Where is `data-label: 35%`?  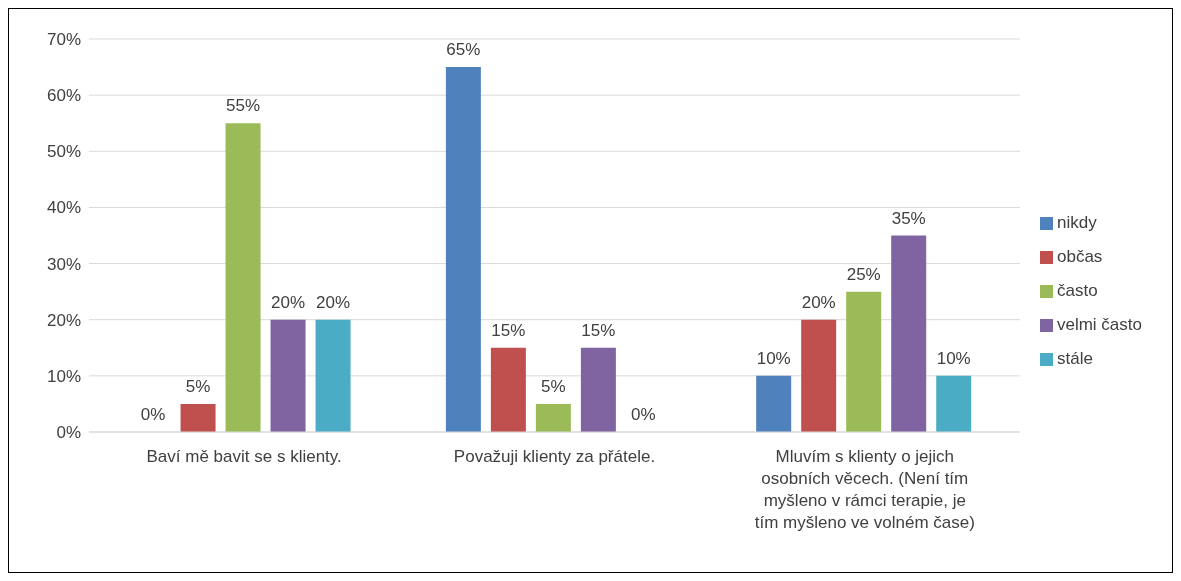
data-label: 35% is located at coordinates (908, 218).